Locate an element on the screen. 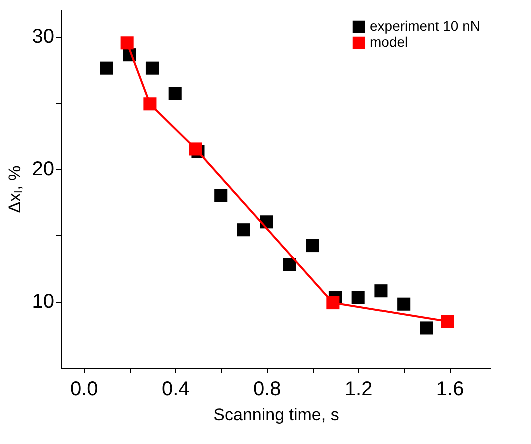  legend-label: experiment 10 nN is located at coordinates (425, 26).